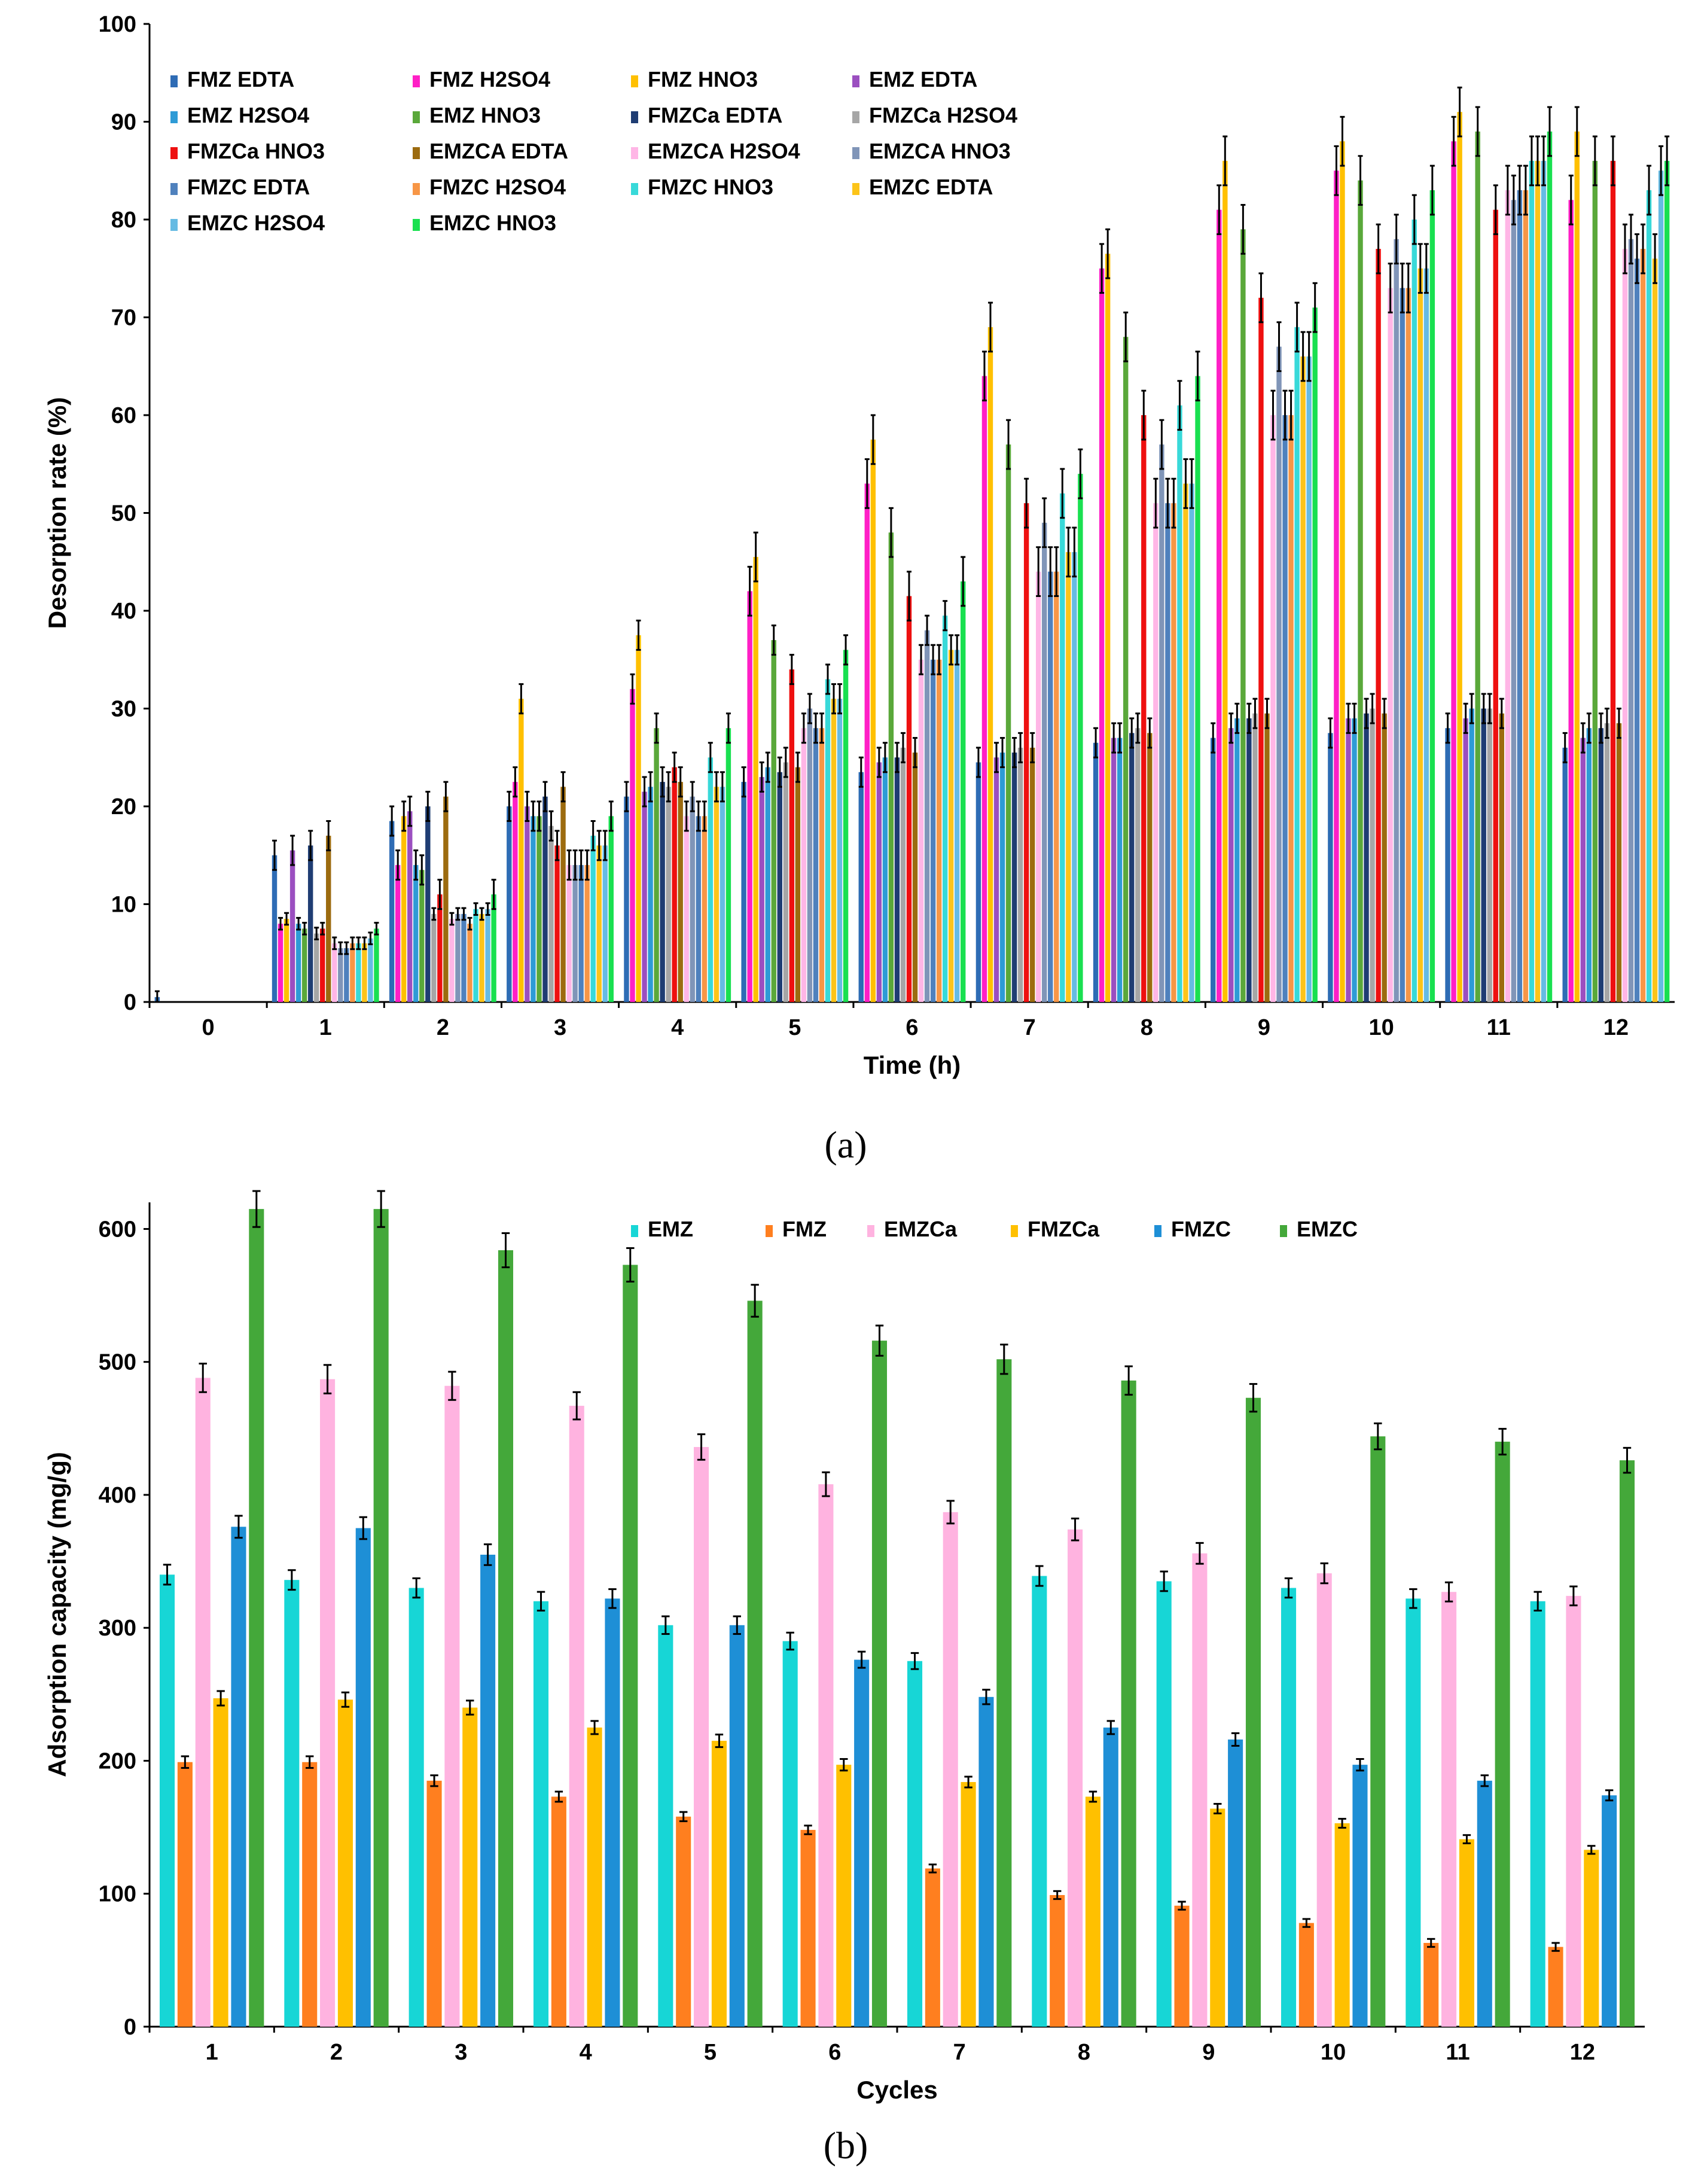 This screenshot has height=2184, width=1692. Describe the element at coordinates (715, 115) in the screenshot. I see `legend-label-fmzca-edta: FMZCa EDTA` at that location.